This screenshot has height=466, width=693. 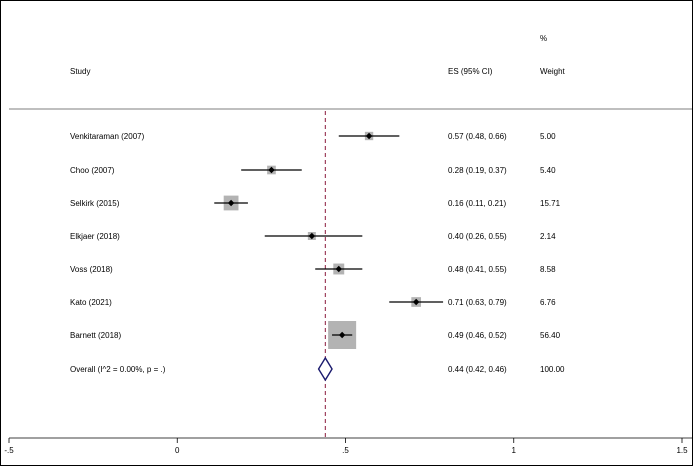 I want to click on study-weight-text: 2.14, so click(x=548, y=236).